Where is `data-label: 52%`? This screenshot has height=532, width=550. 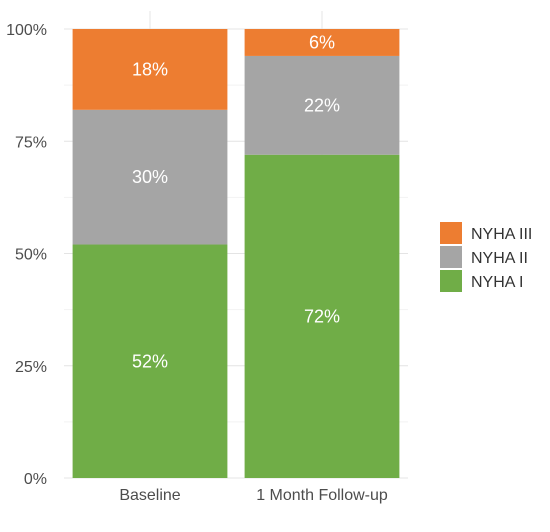
data-label: 52% is located at coordinates (150, 361).